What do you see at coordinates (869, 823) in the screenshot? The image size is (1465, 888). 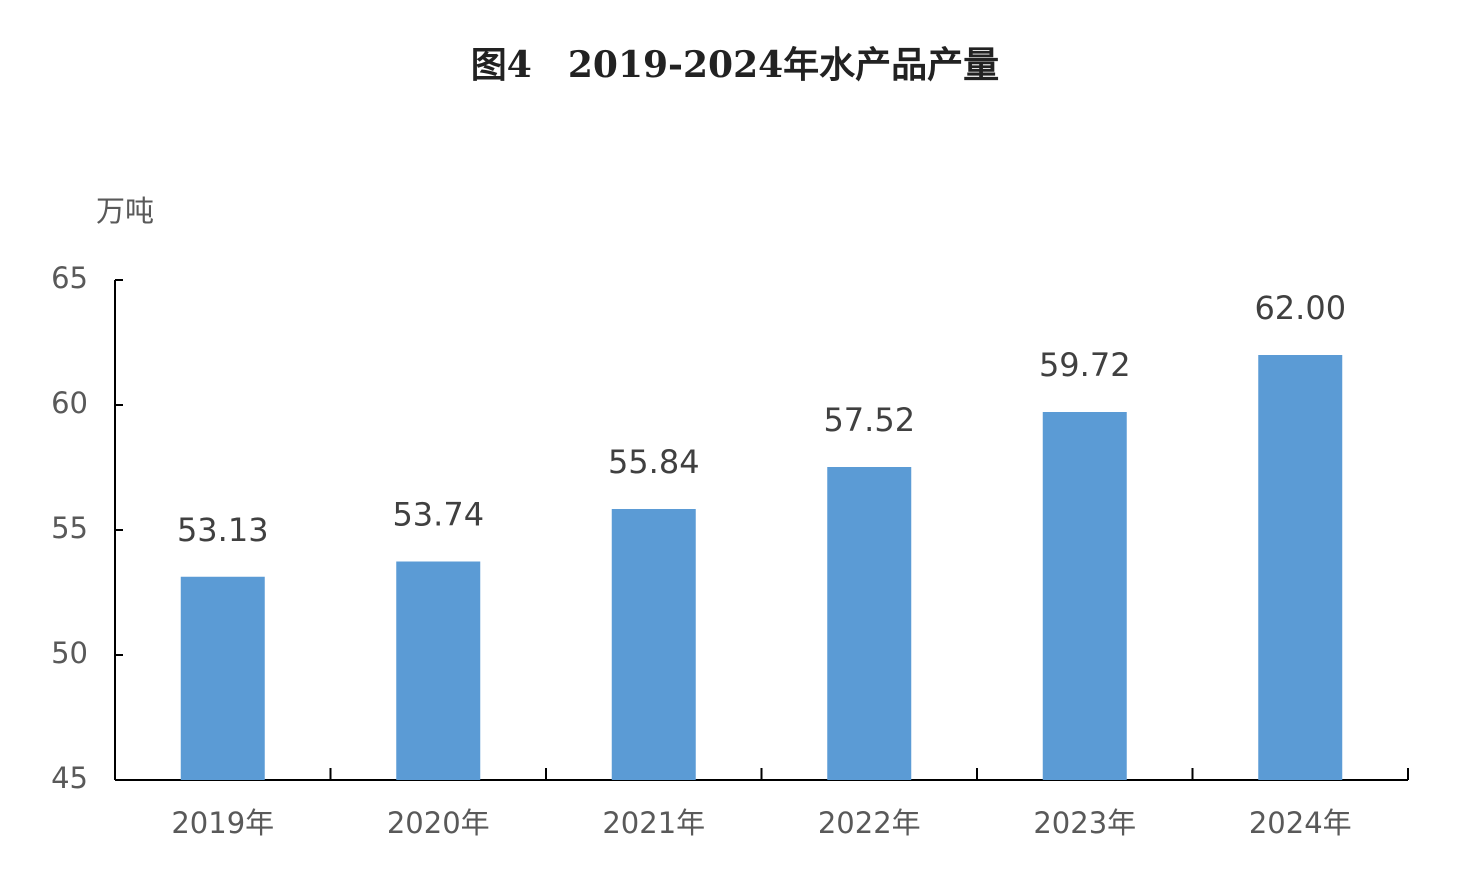 I see `x-tick-label: 2022年` at bounding box center [869, 823].